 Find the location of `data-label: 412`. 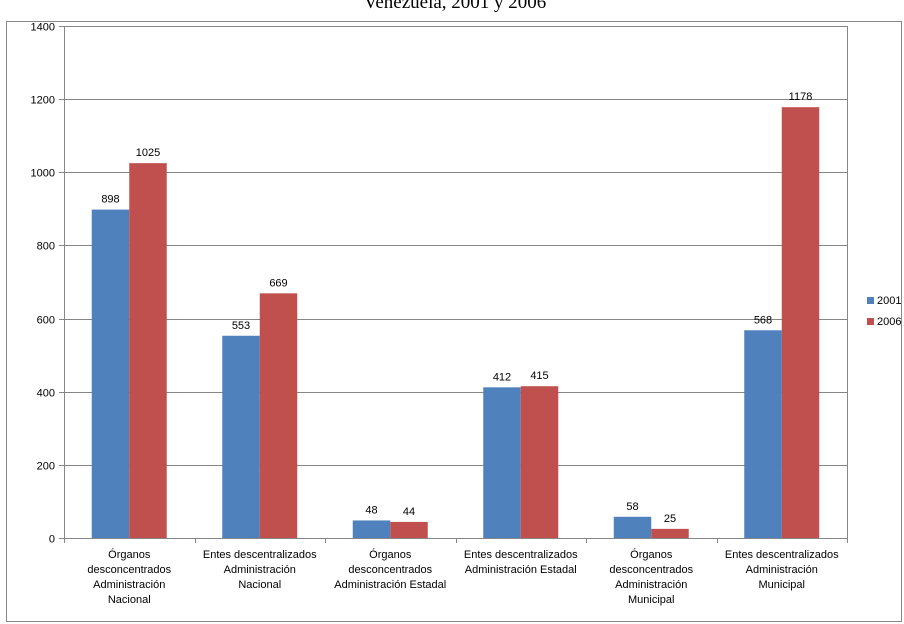

data-label: 412 is located at coordinates (502, 377).